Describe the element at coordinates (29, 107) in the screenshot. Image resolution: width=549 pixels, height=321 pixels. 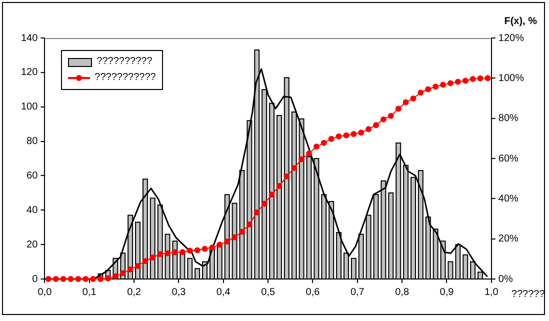
I see `y-tick-label: 100` at that location.